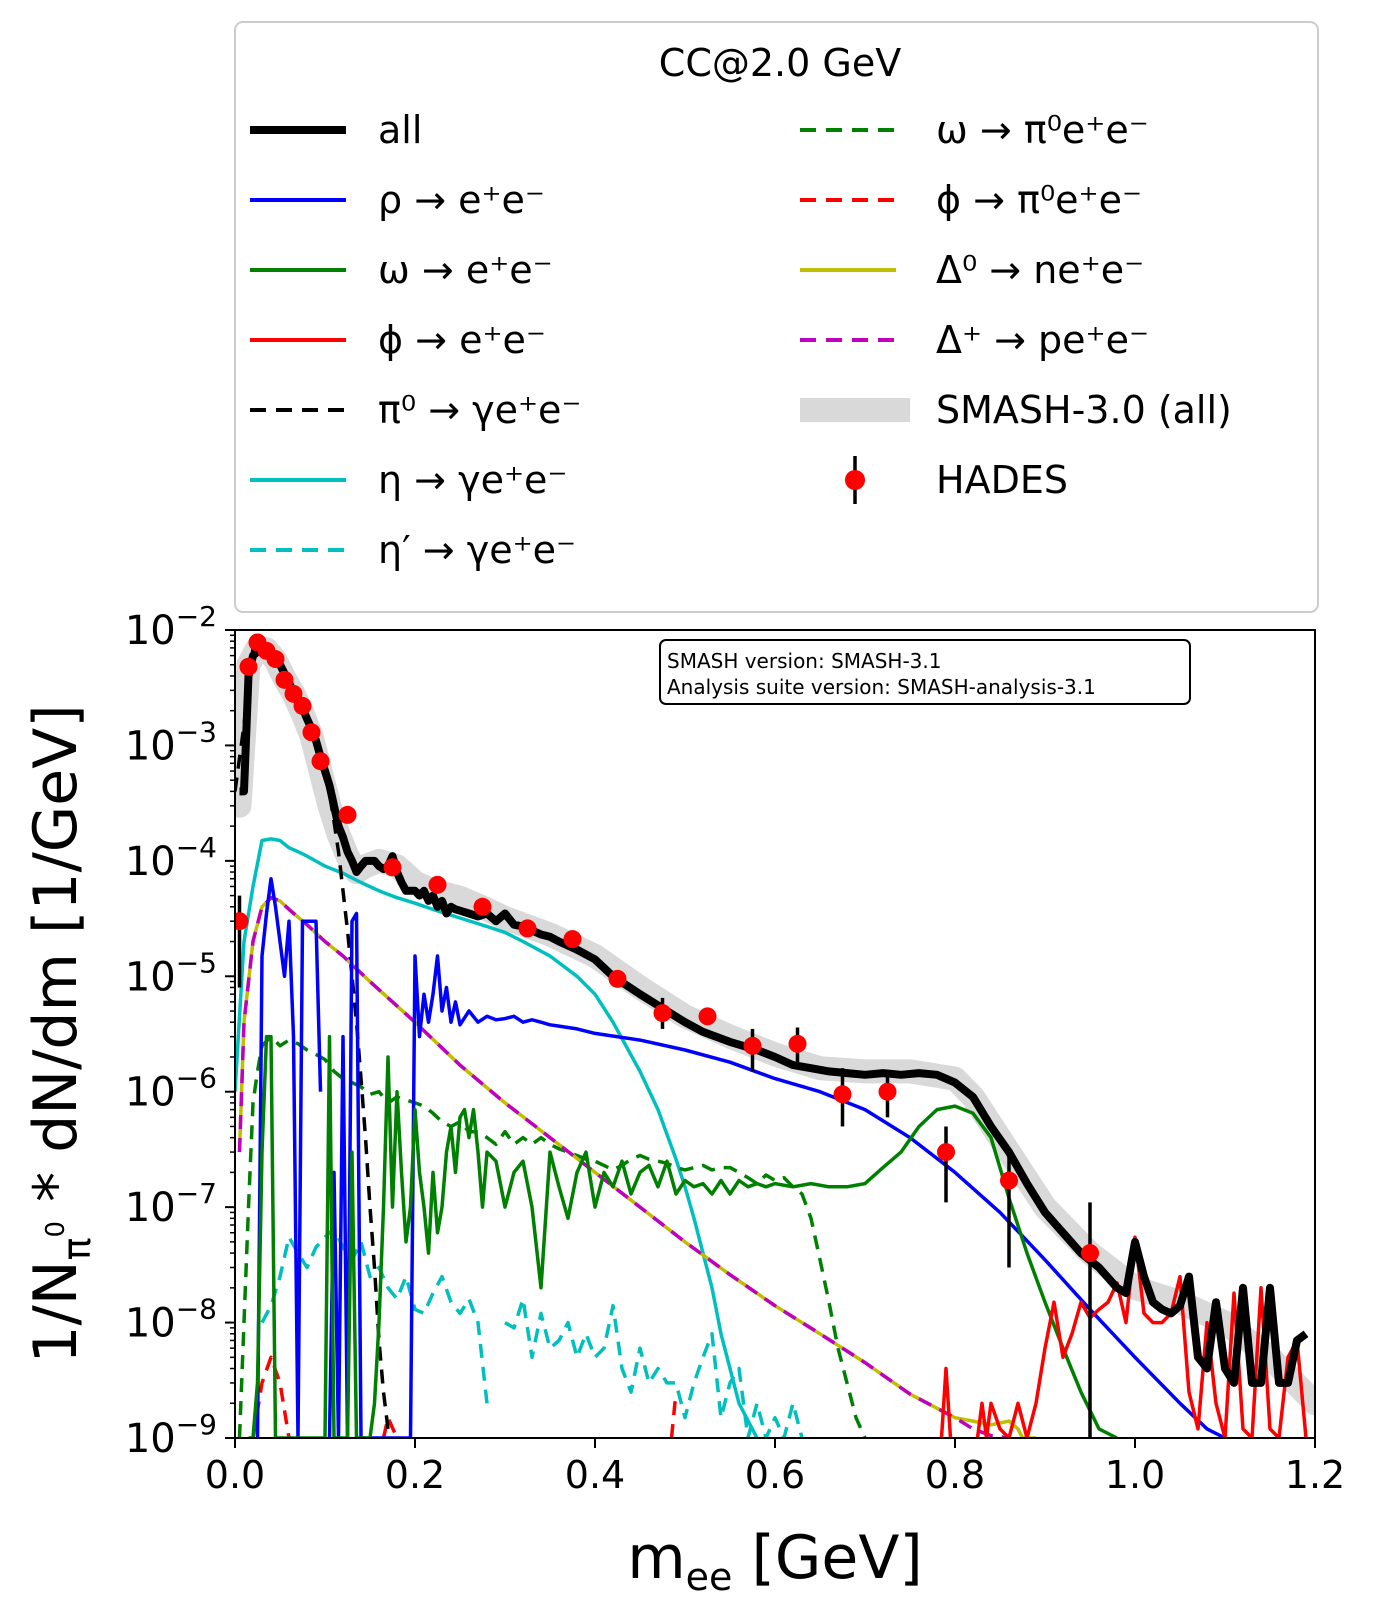 Image resolution: width=1375 pixels, height=1600 pixels. What do you see at coordinates (462, 340) in the screenshot?
I see `legend-label: ϕ → e⁺e⁻` at bounding box center [462, 340].